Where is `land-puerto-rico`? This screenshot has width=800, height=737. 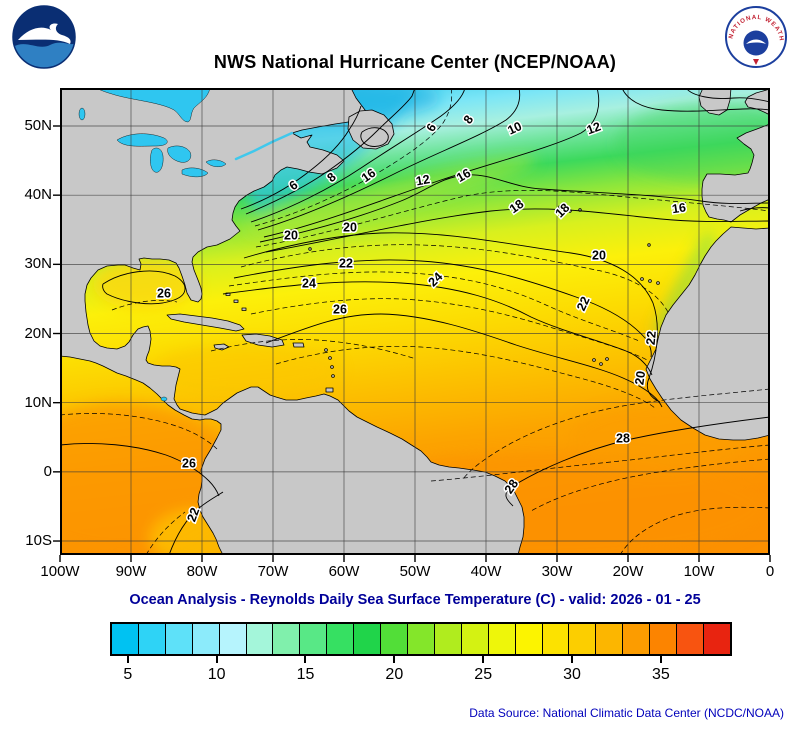 land-puerto-rico is located at coordinates (298, 345).